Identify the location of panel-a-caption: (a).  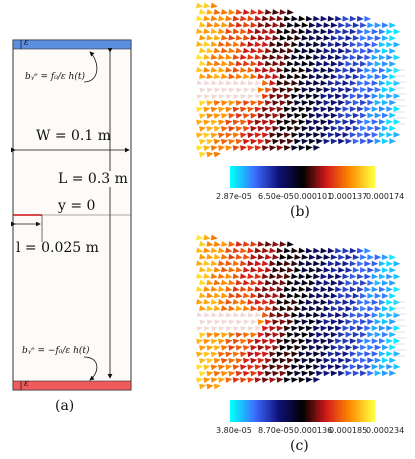
(65, 406).